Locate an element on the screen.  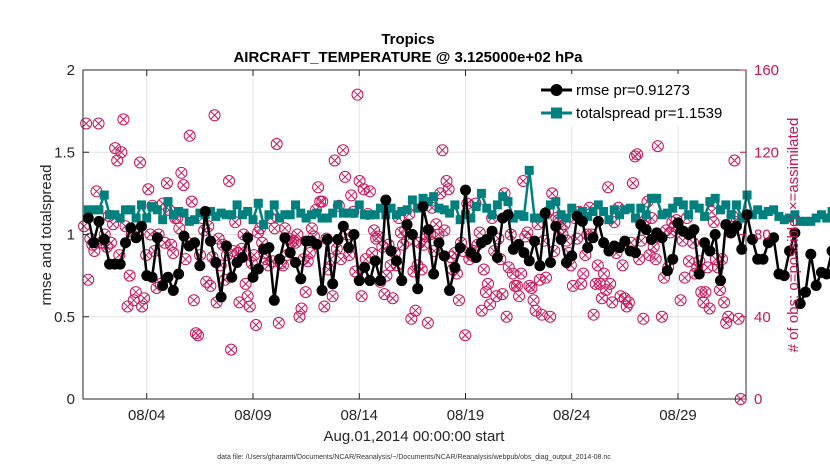
chart-subtitle: AIRCRAFT_TEMPERATURE @ 3.125000e+02 hPa is located at coordinates (408, 57).